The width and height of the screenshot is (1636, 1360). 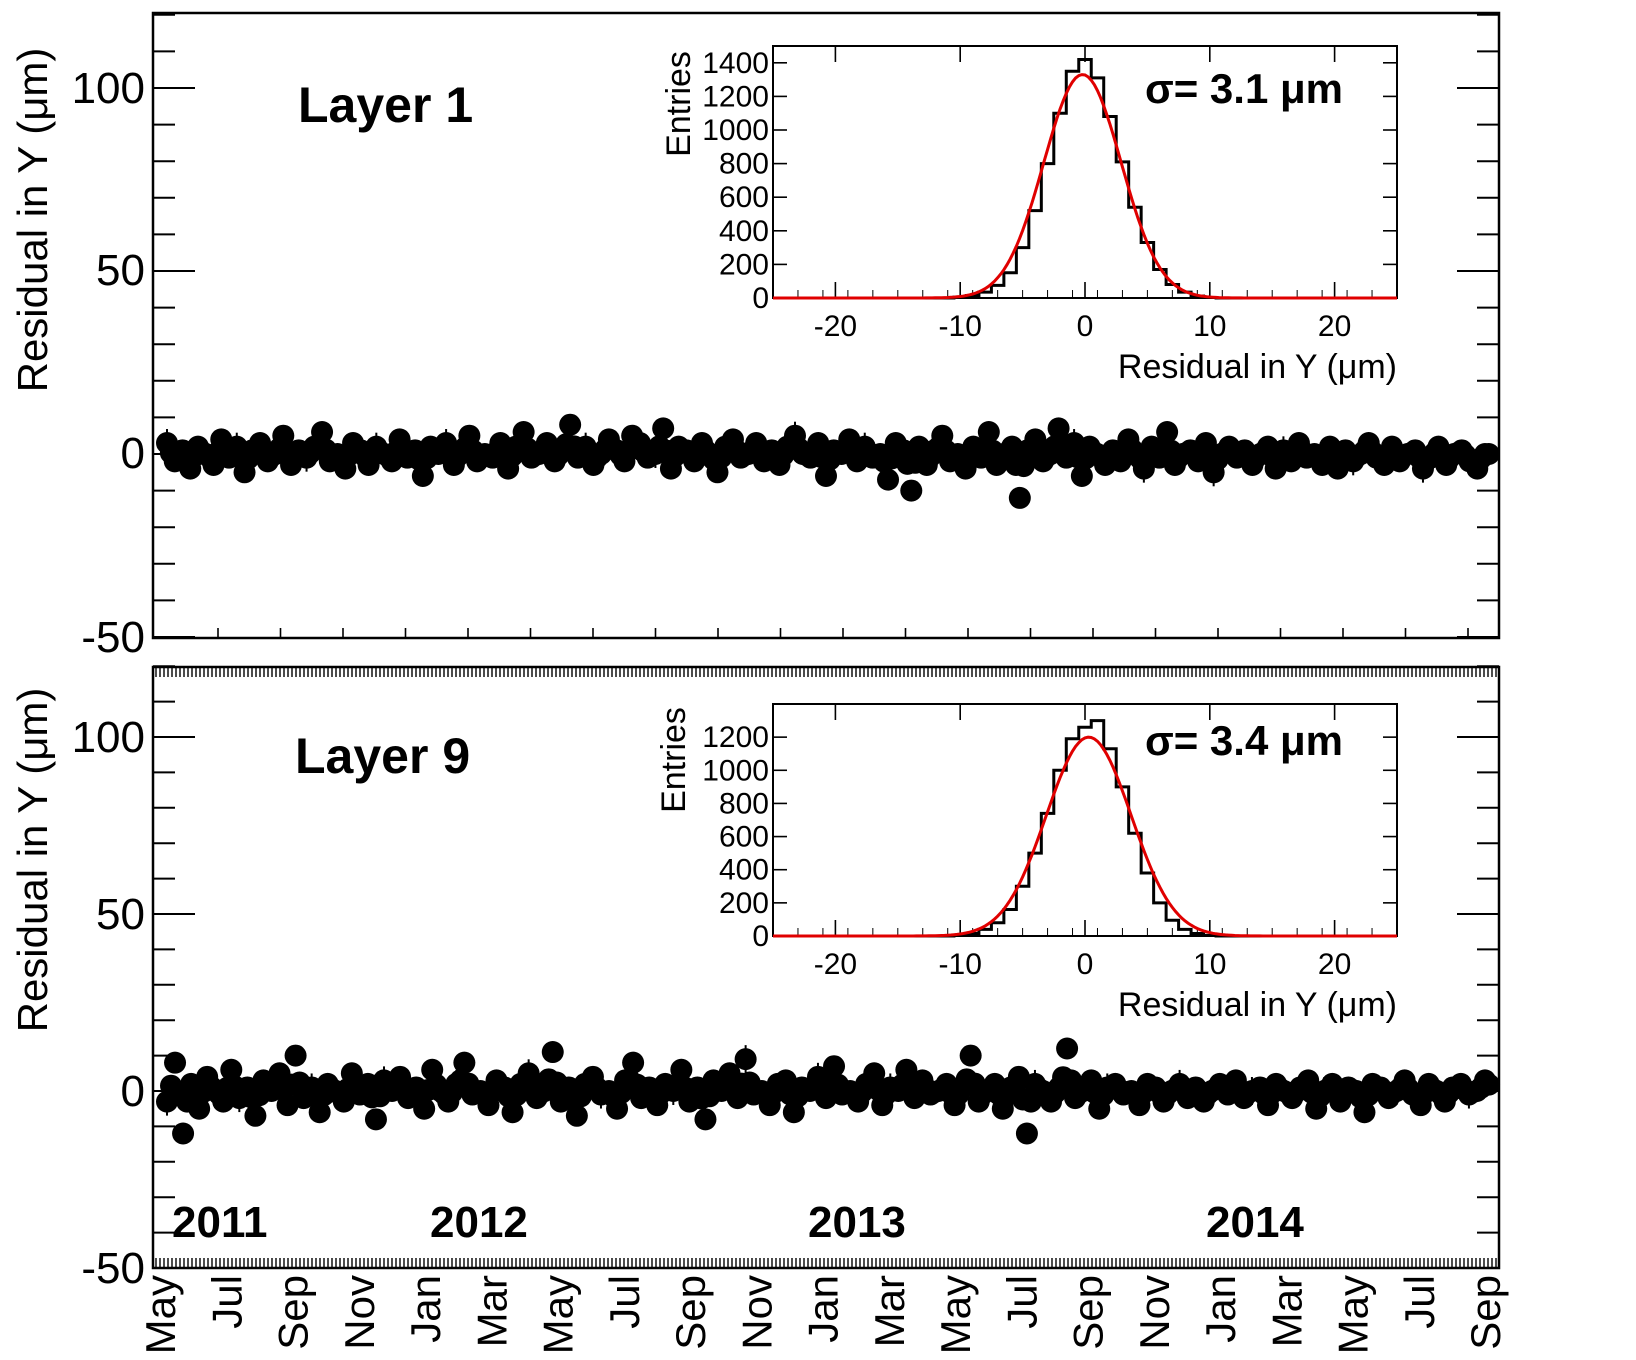 I want to click on bottom-inset-x-tick-labels: -20 -10 0 10 20, so click(x=1083, y=964).